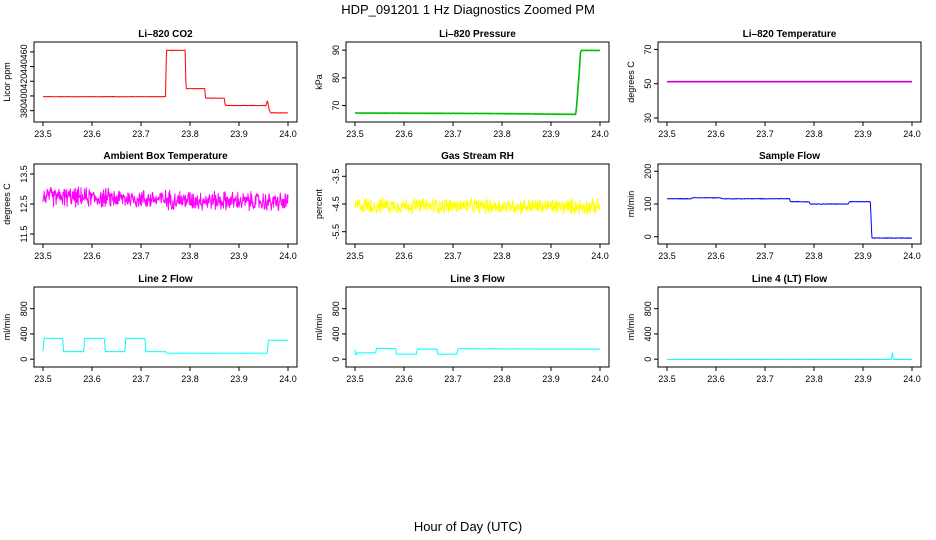  I want to click on y-tick-label: -3.5, so click(336, 177).